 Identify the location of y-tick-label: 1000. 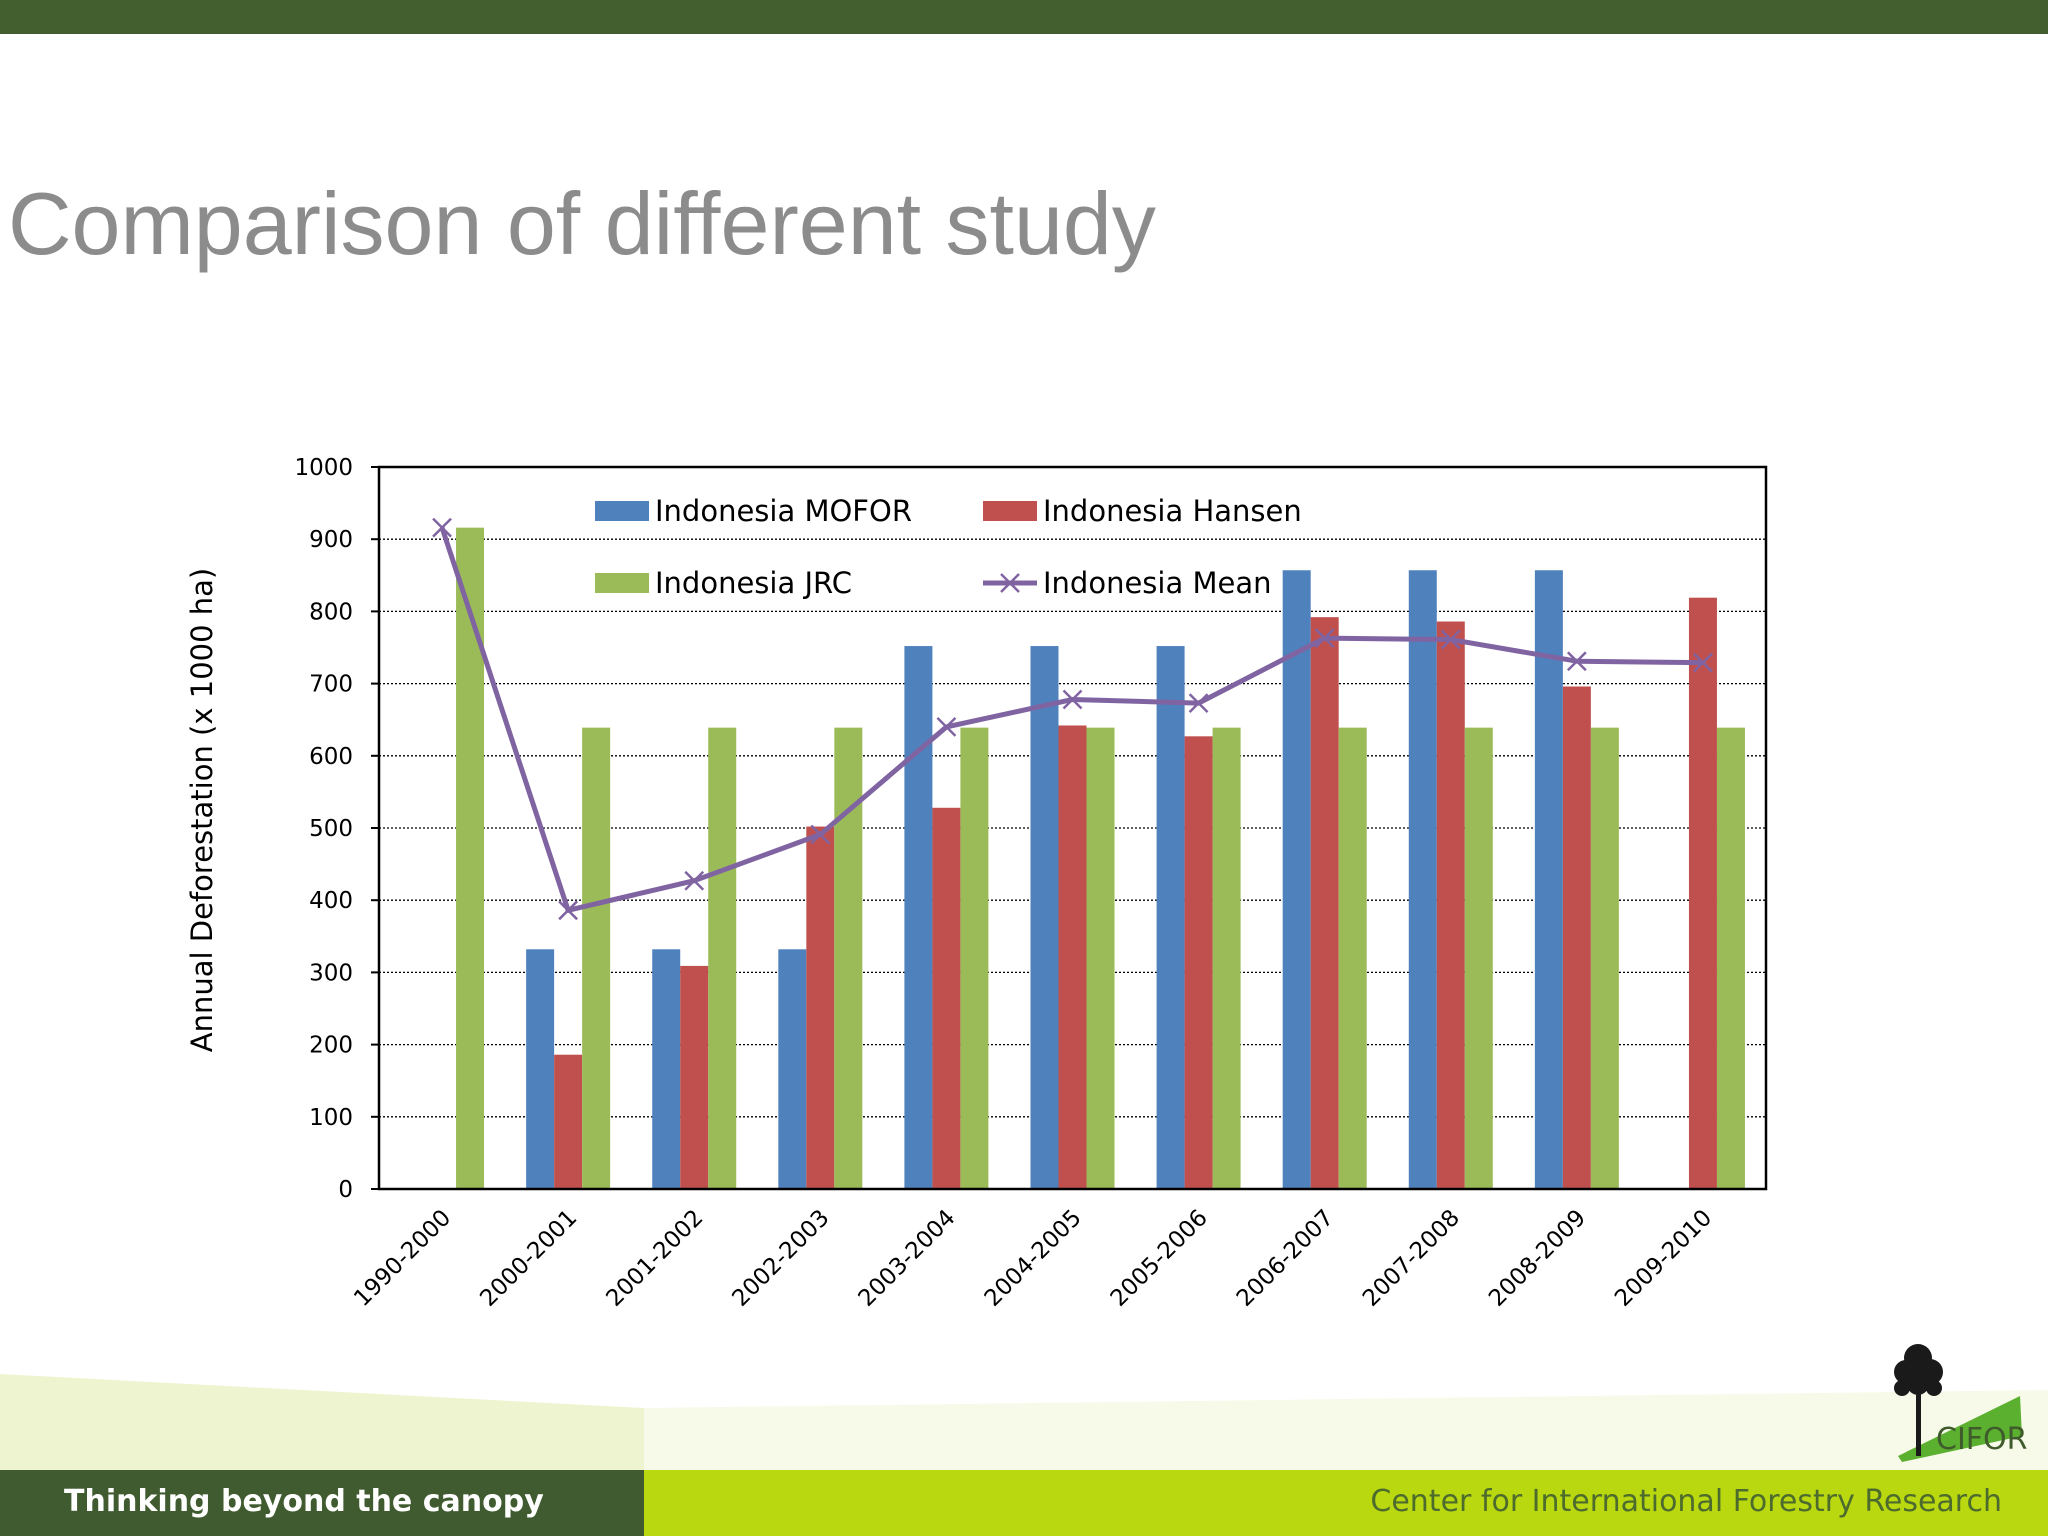
(323, 468).